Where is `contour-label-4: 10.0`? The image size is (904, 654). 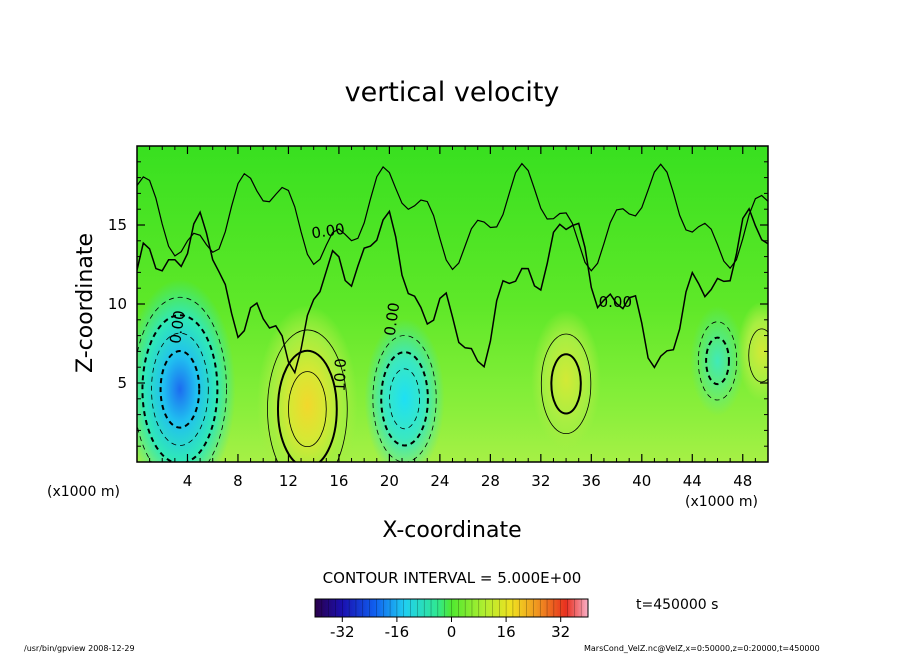 contour-label-4: 10.0 is located at coordinates (340, 375).